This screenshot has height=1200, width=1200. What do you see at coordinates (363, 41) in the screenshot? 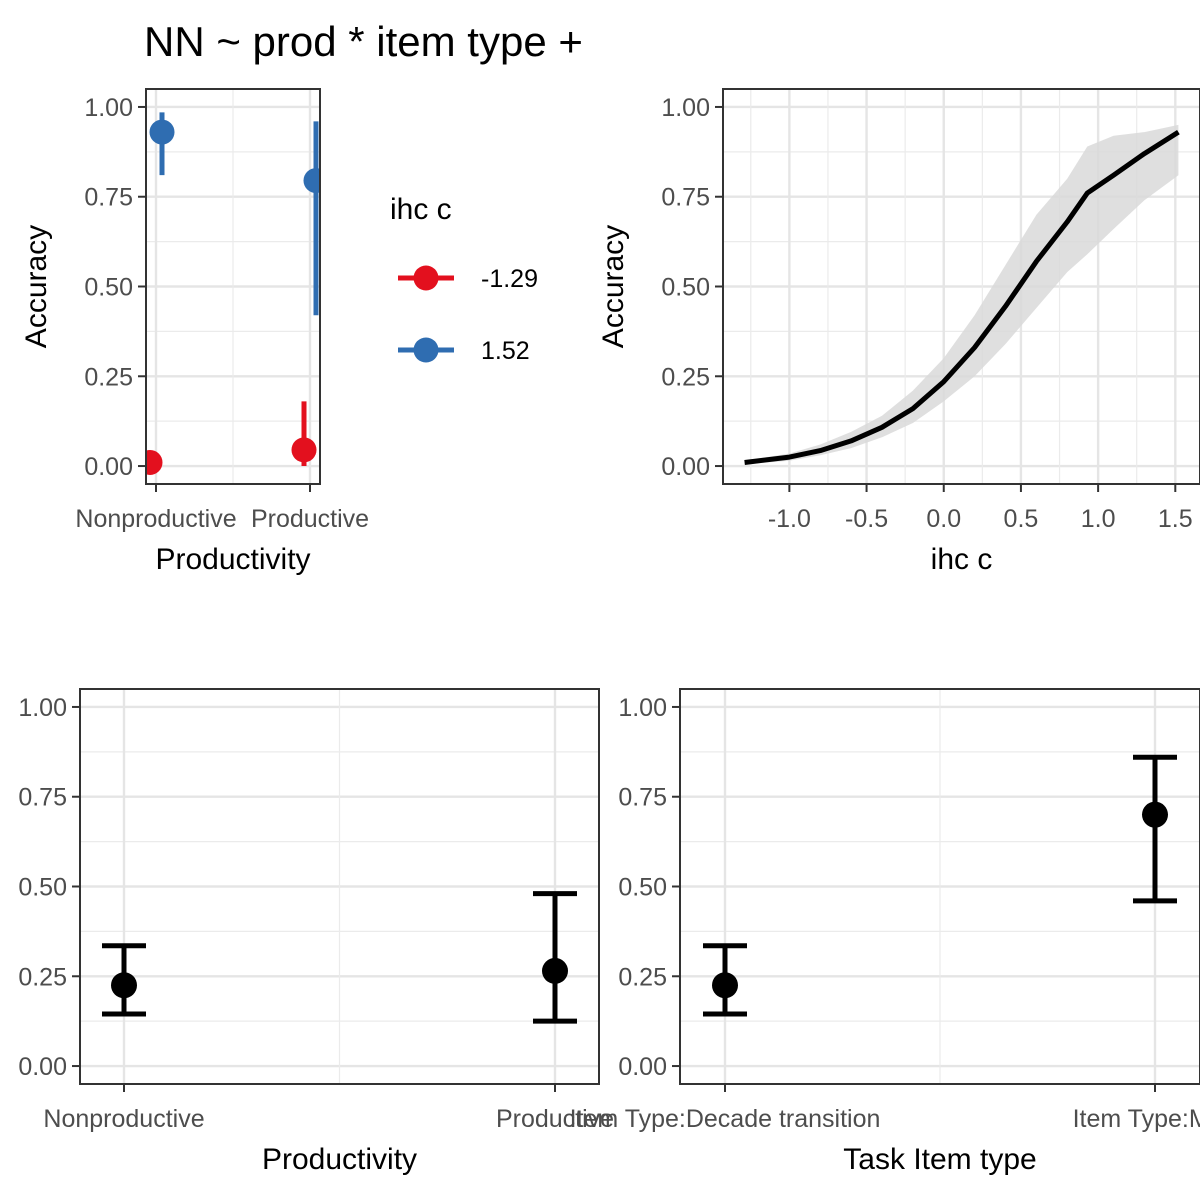
I see `figure-title: NN ~ prod * item type +` at bounding box center [363, 41].